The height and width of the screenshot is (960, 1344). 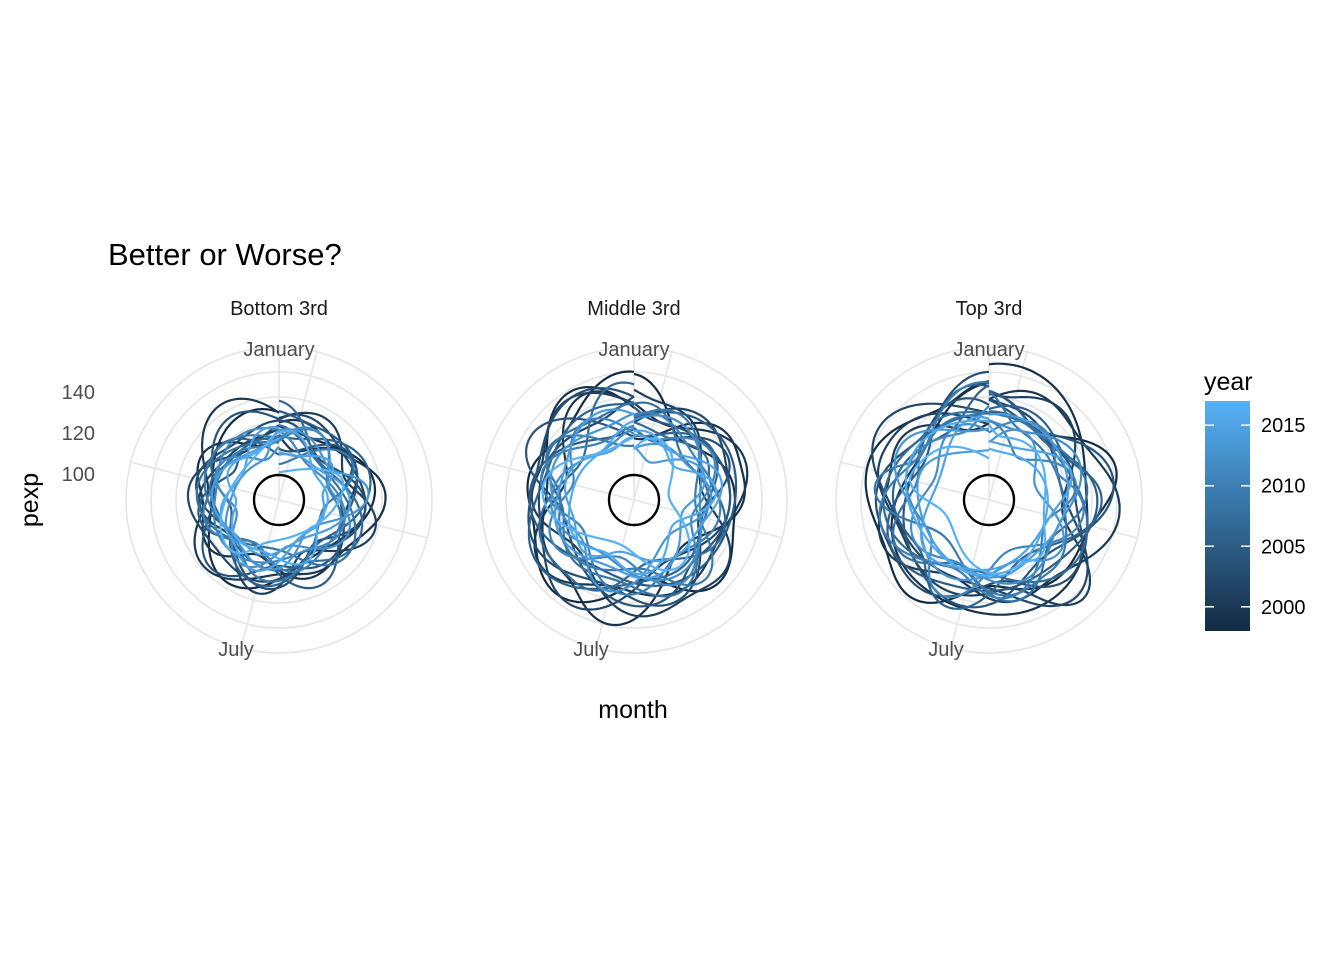 What do you see at coordinates (1227, 516) in the screenshot?
I see `legend-colorbar` at bounding box center [1227, 516].